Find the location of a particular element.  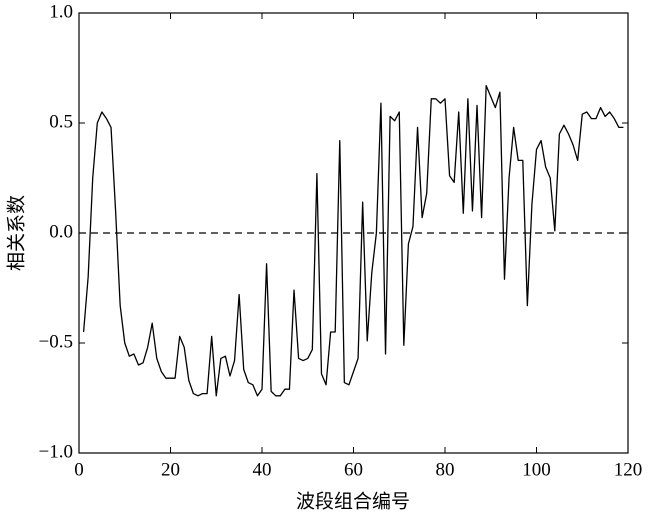

x-tick-label: 100 is located at coordinates (536, 469).